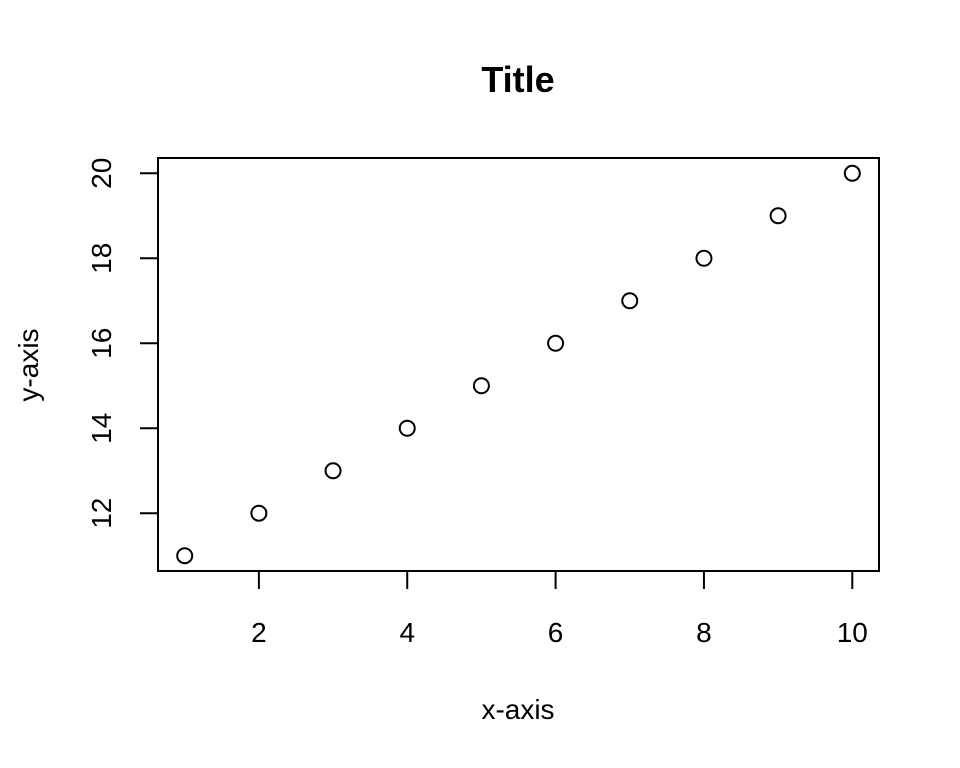  I want to click on x-tick-label: 4, so click(407, 632).